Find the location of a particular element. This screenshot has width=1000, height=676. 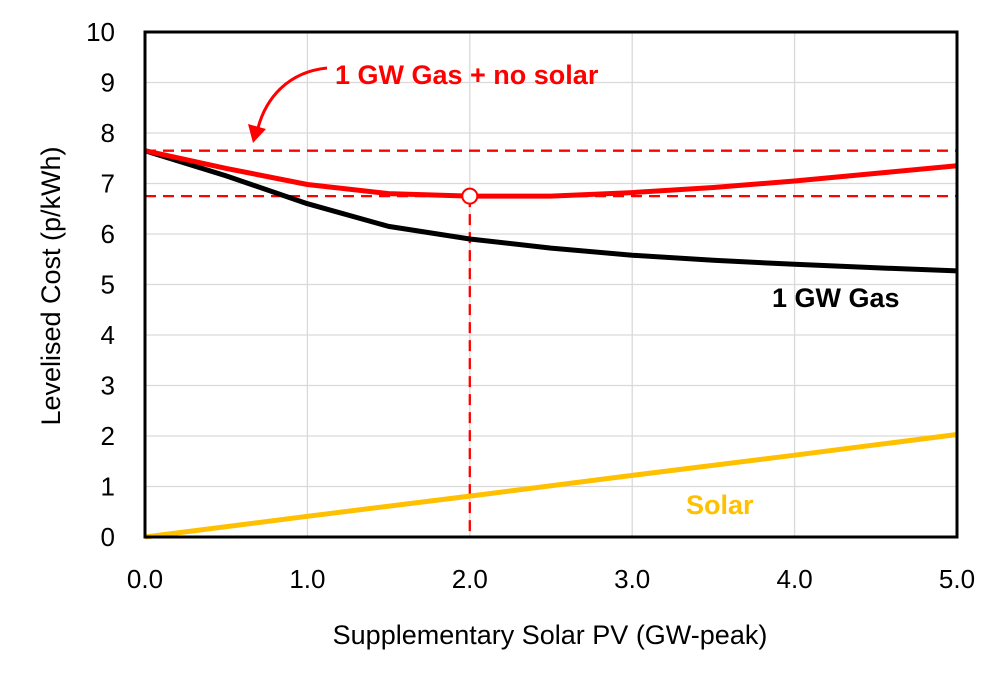

y-tick-label-9: 9 is located at coordinates (108, 83).